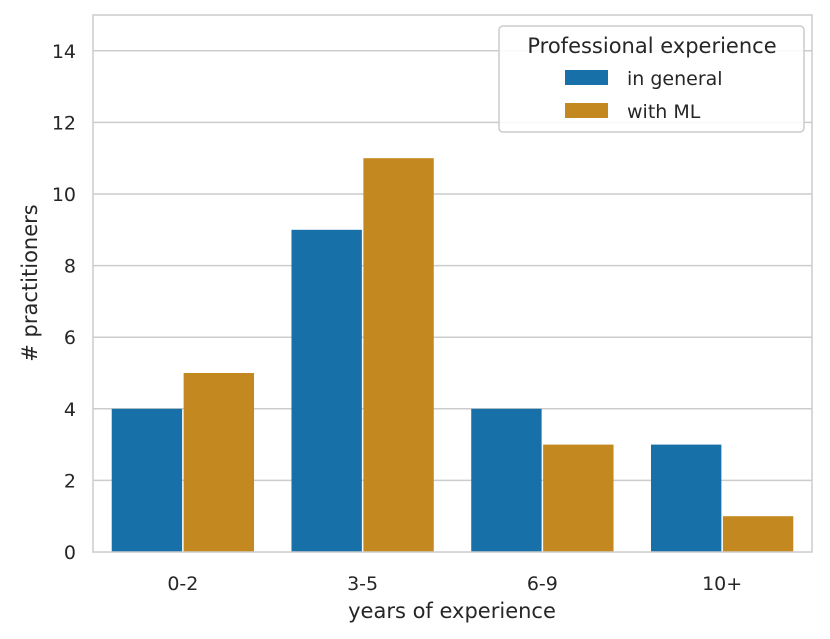 The width and height of the screenshot is (830, 639). Describe the element at coordinates (64, 52) in the screenshot. I see `y-tick-label: 14` at that location.